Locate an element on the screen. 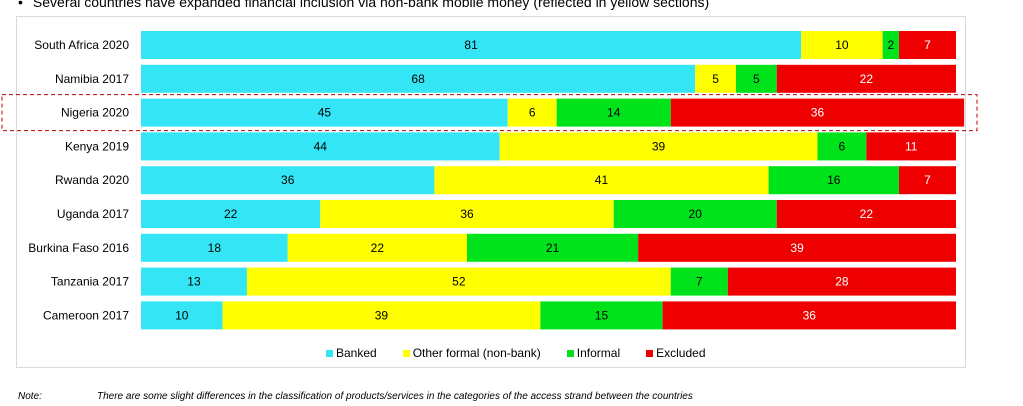 This screenshot has height=406, width=1023. category-label-nigeria-2020: Nigeria 2020 is located at coordinates (95, 113).